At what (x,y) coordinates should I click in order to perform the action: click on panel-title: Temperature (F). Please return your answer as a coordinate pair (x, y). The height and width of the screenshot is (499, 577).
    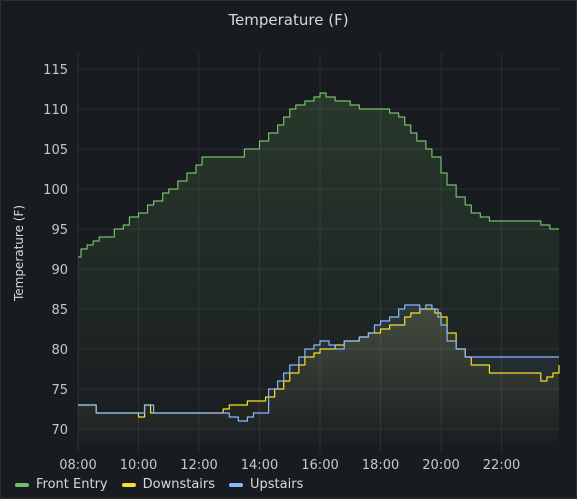
    Looking at the image, I should click on (288, 20).